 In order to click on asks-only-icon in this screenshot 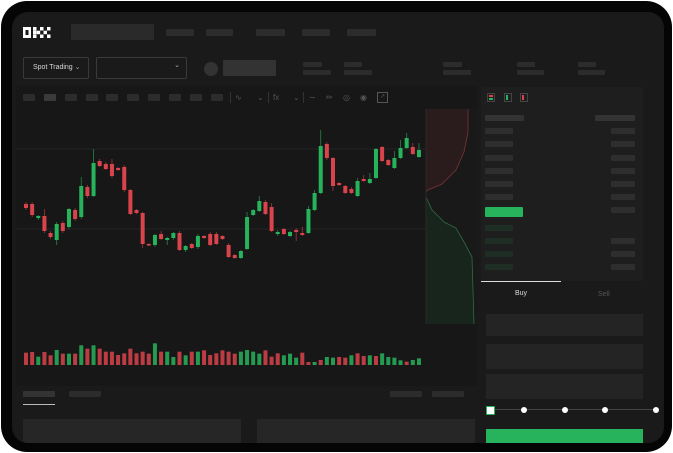, I will do `click(524, 97)`.